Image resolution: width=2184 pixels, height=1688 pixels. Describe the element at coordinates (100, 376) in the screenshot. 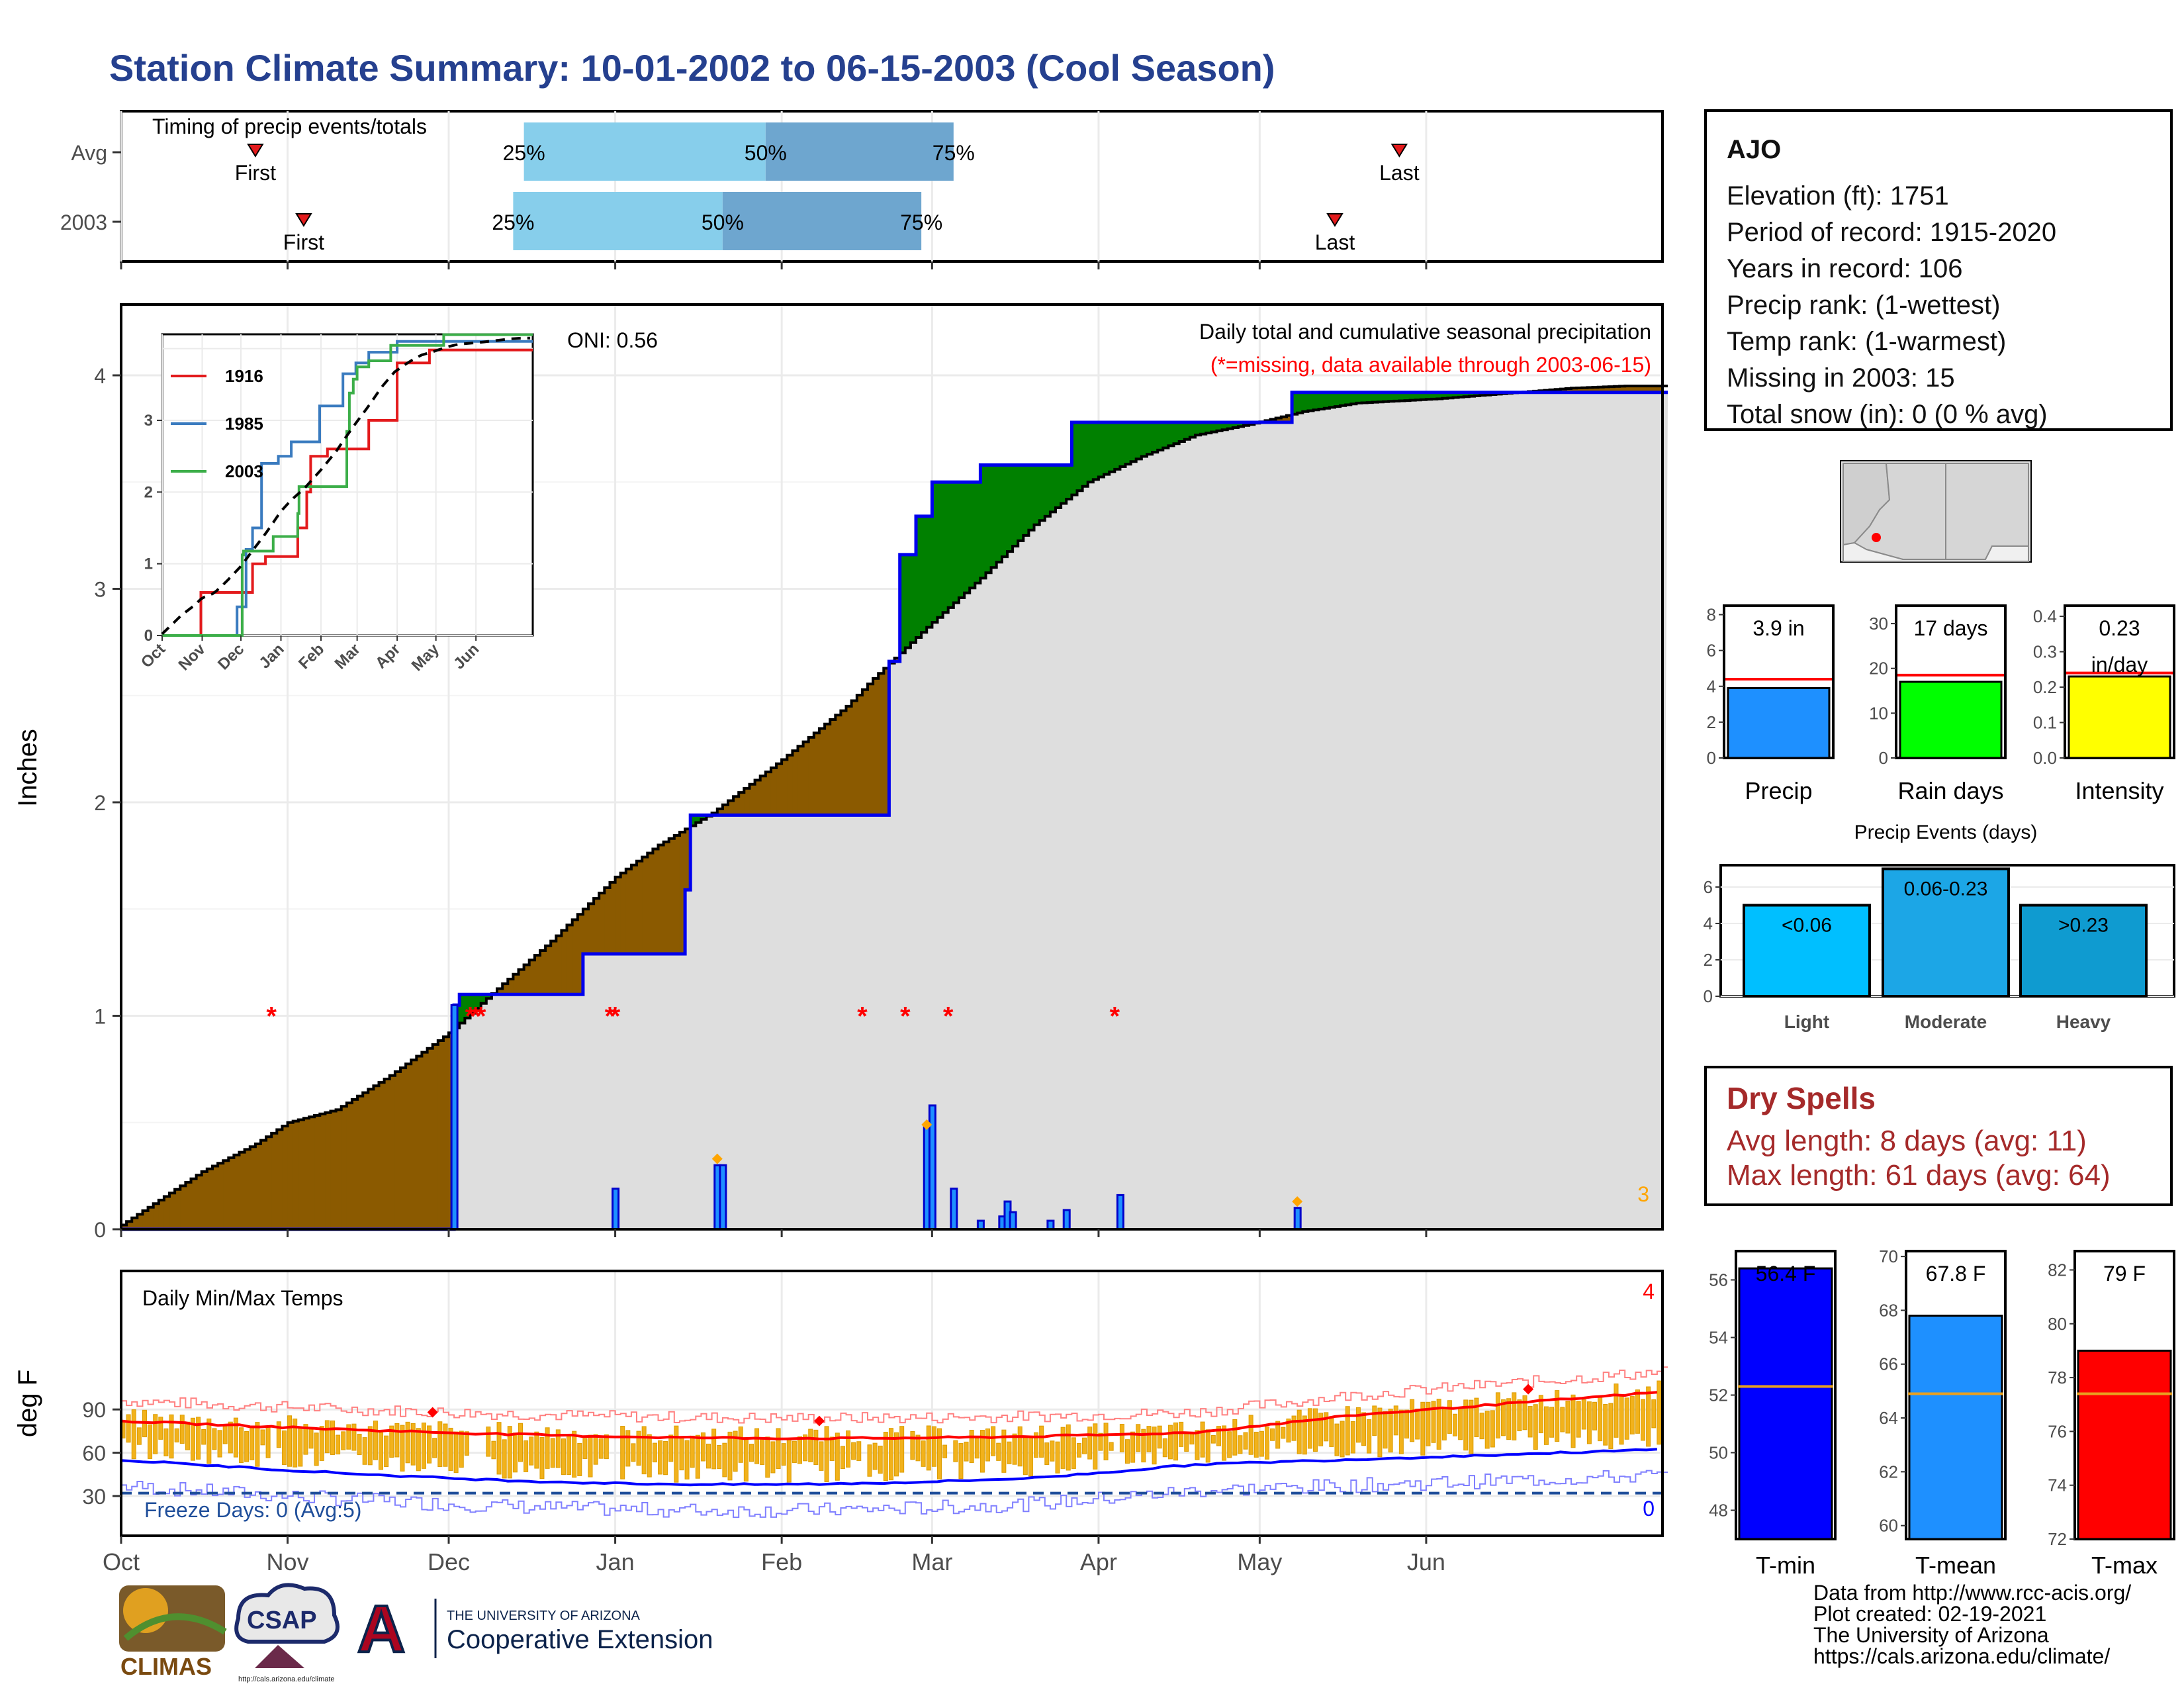

I see `precip-y-tick-label: 4` at that location.